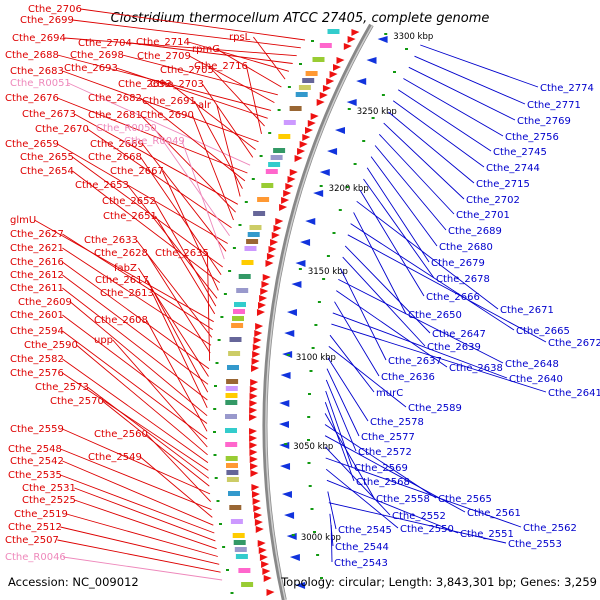 The image size is (600, 600). Describe the element at coordinates (39, 38) in the screenshot. I see `left-gene-label: Cthe_2694` at that location.